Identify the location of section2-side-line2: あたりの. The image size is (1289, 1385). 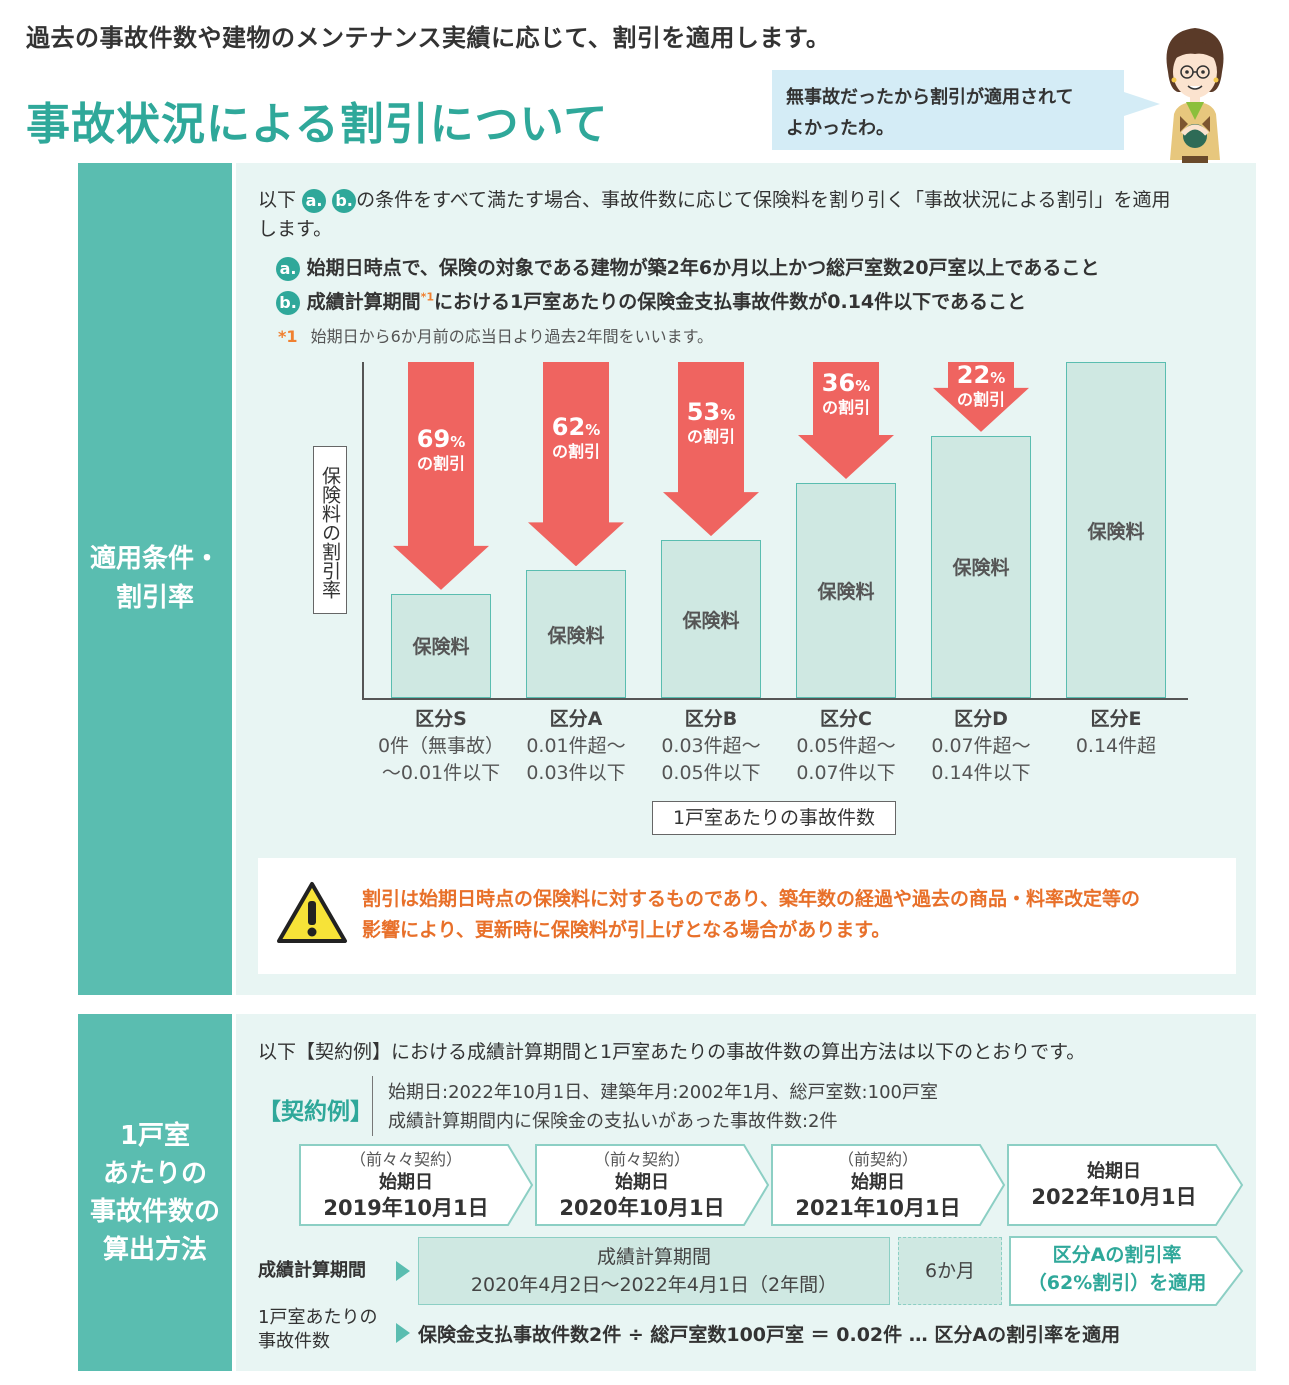
(154, 1173).